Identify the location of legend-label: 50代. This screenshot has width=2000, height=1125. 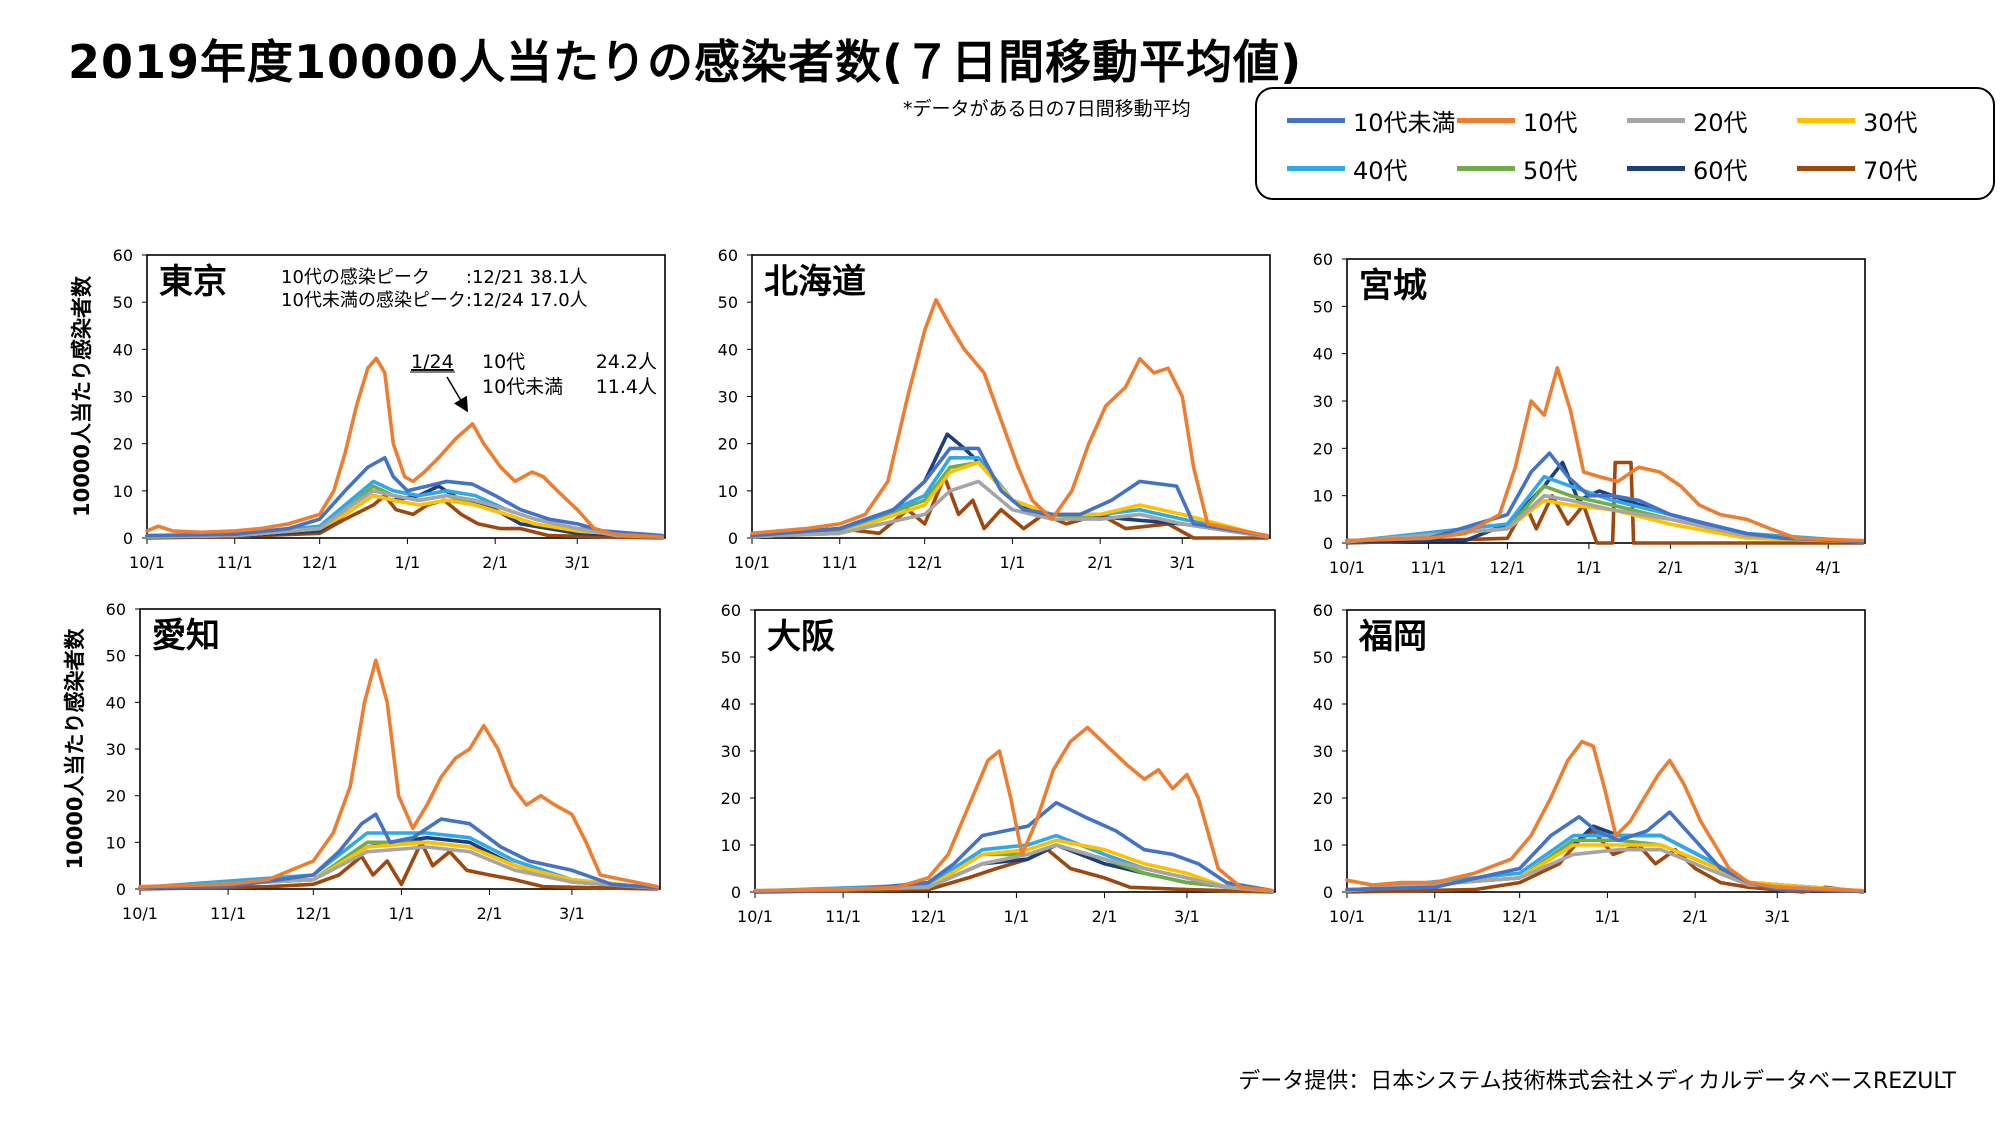
(1550, 171).